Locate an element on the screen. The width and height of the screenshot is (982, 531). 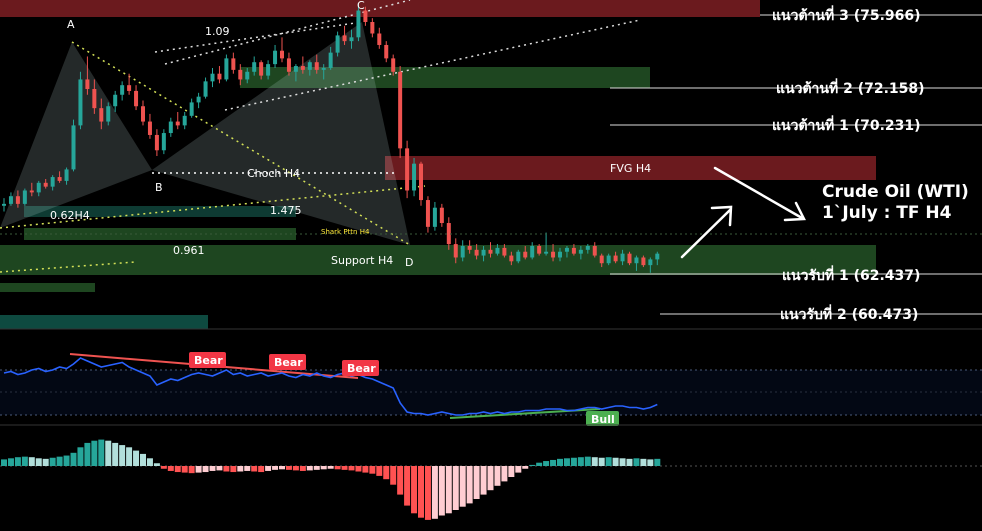
arrow-up-head is located at coordinates (721, 216).